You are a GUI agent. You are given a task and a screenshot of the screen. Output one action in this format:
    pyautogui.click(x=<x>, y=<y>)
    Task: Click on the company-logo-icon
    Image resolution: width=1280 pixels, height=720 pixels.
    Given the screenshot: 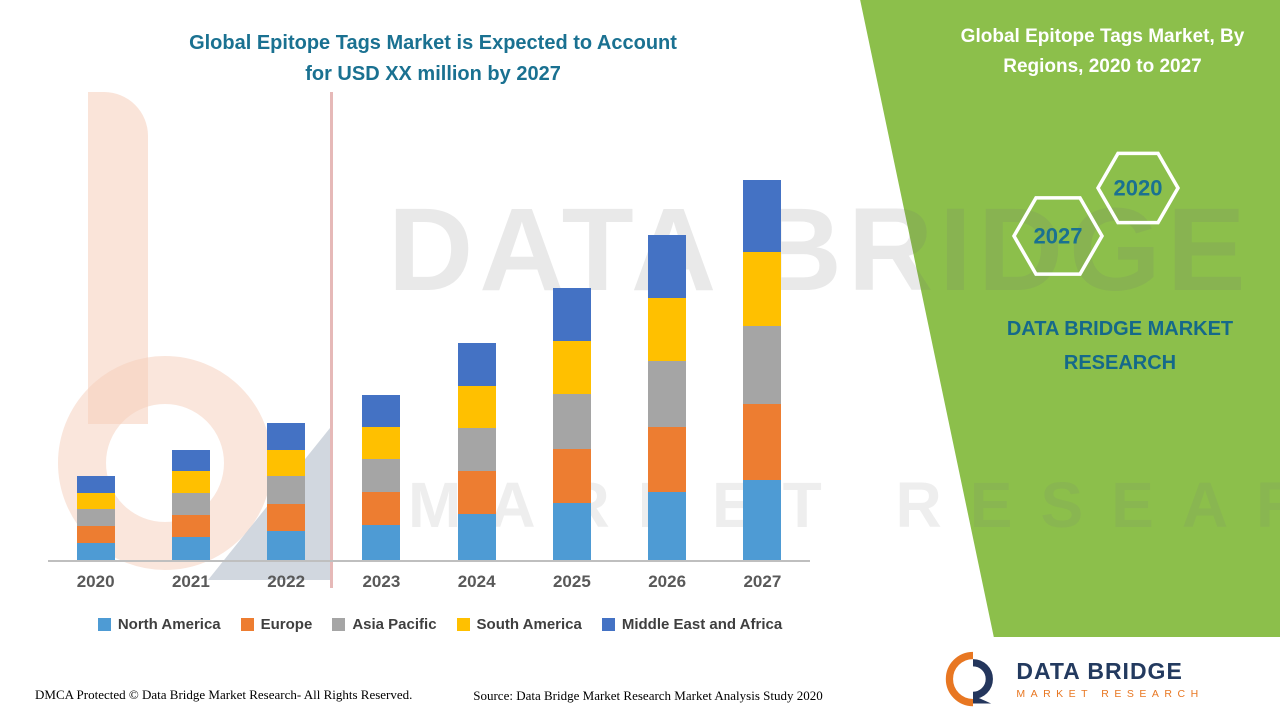 What is the action you would take?
    pyautogui.click(x=970, y=678)
    